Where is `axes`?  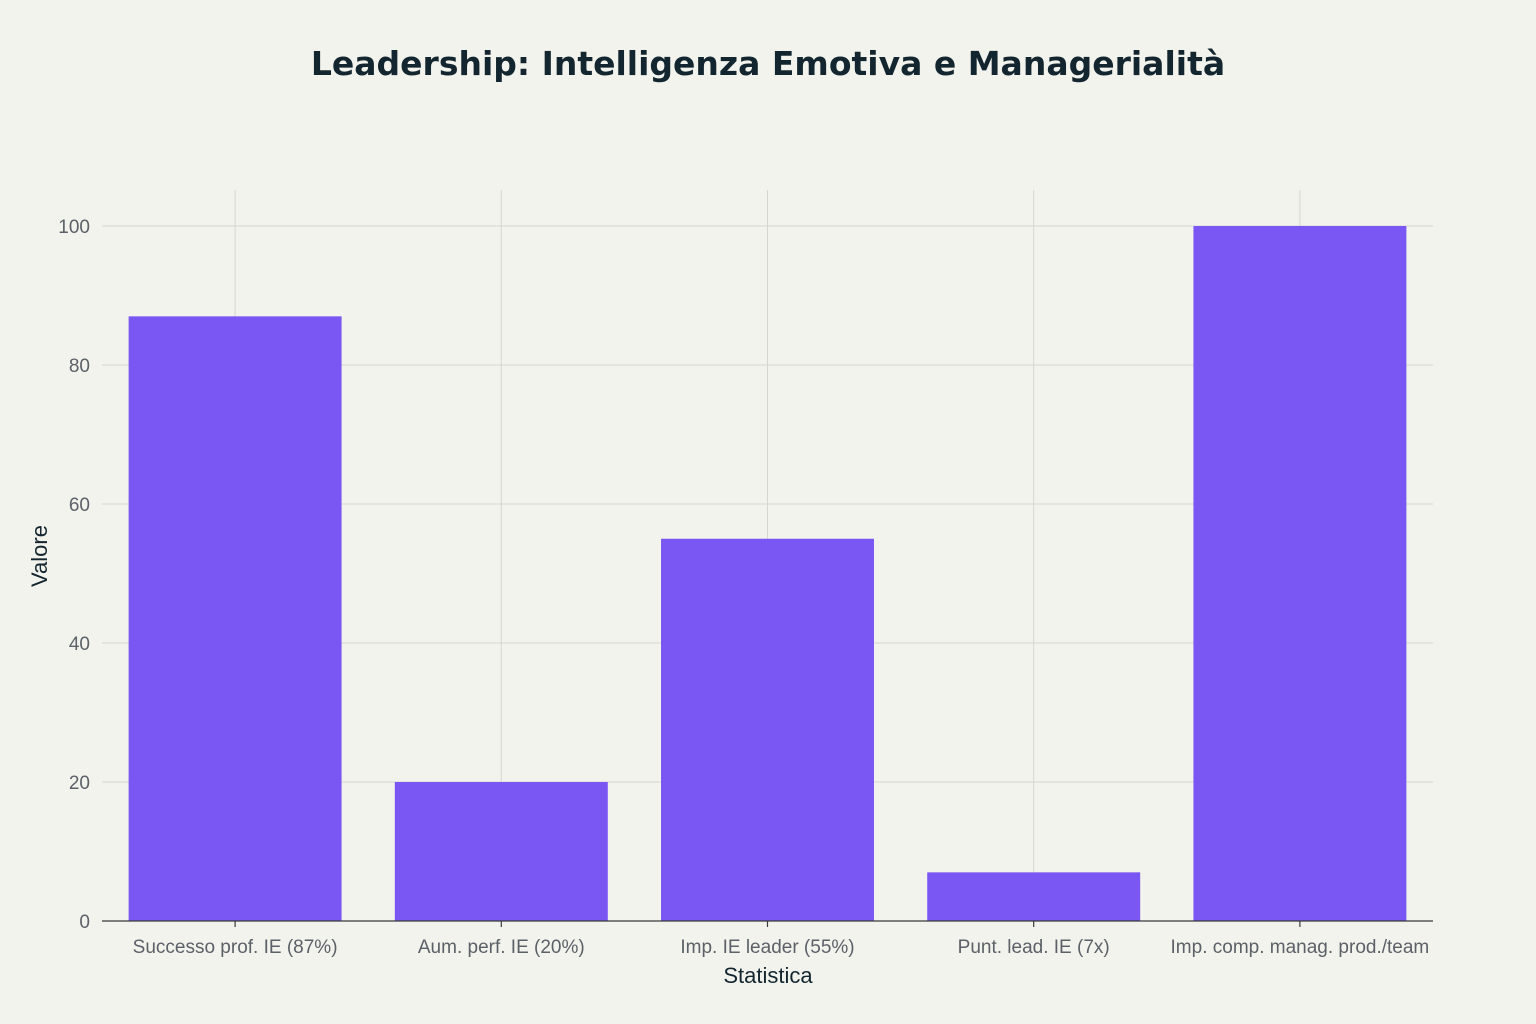
axes is located at coordinates (767, 923).